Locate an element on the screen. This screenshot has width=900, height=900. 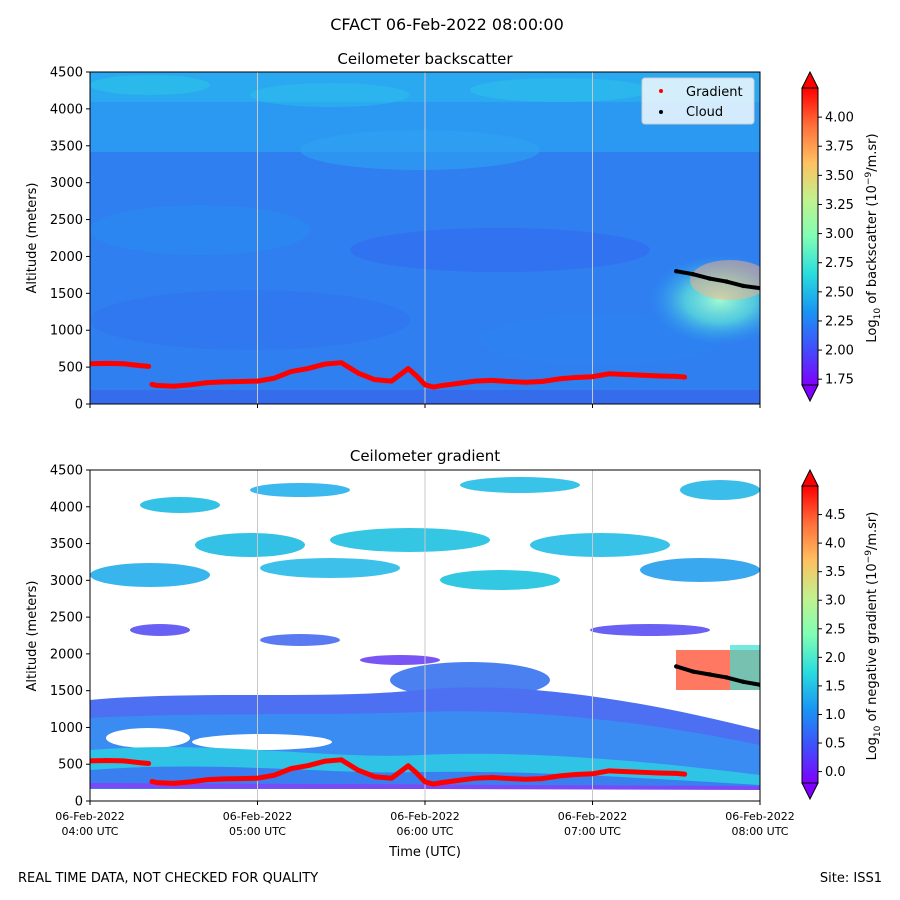
backscatter-ytick-label: 3500 is located at coordinates (66, 146).